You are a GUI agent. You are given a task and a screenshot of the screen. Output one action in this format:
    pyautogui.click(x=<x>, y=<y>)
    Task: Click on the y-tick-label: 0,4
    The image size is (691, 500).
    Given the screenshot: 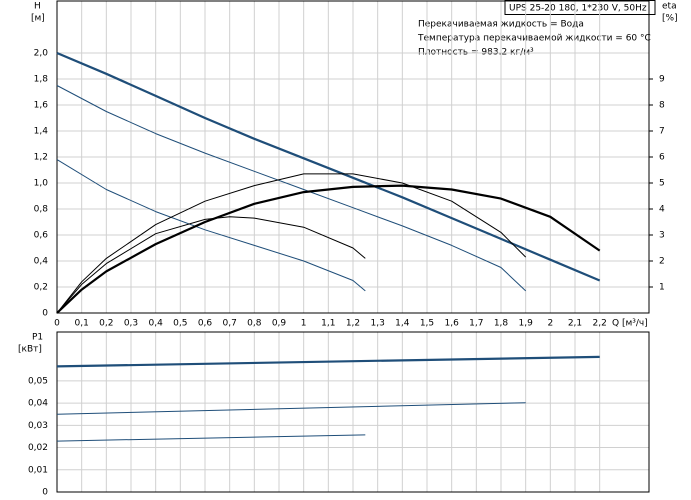 What is the action you would take?
    pyautogui.click(x=41, y=262)
    